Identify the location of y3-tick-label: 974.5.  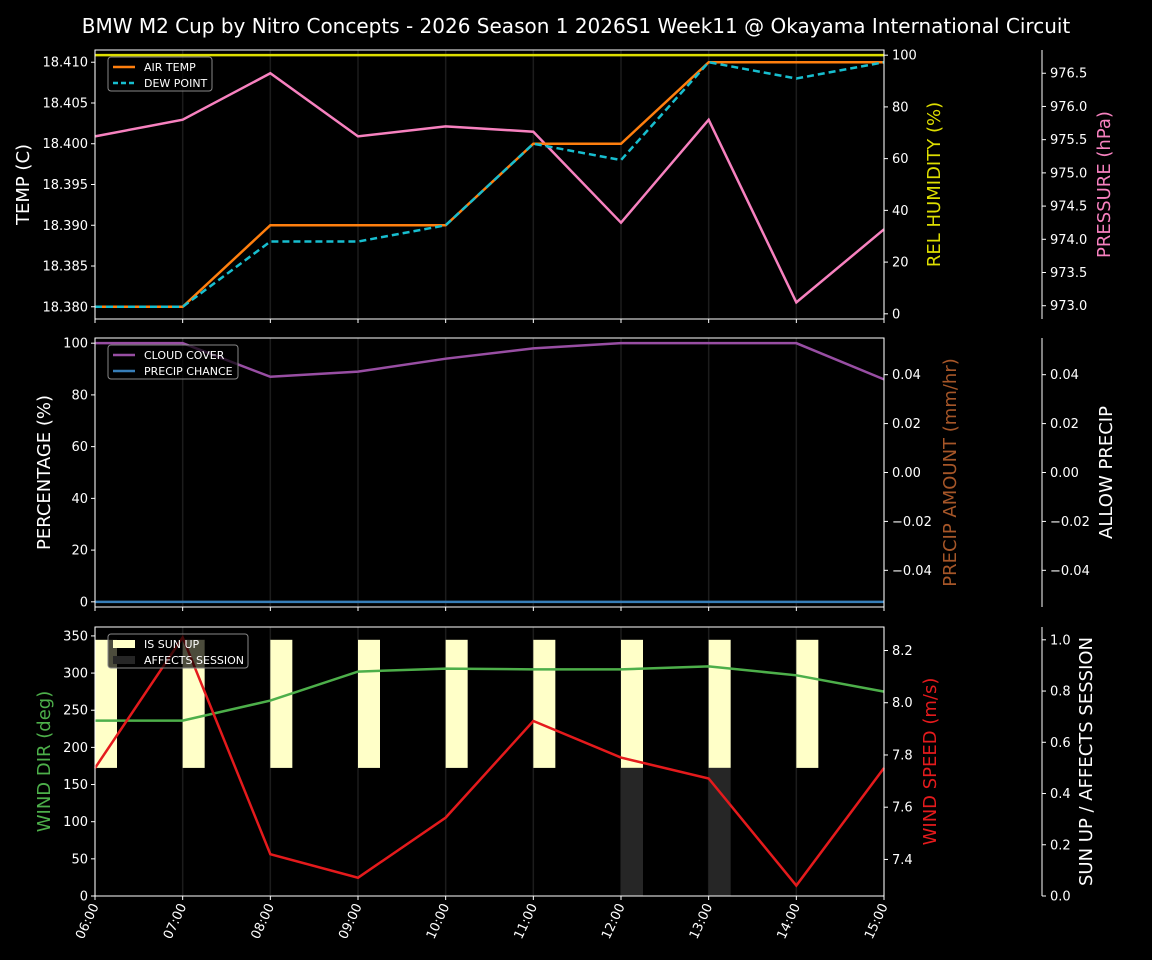
(1068, 207).